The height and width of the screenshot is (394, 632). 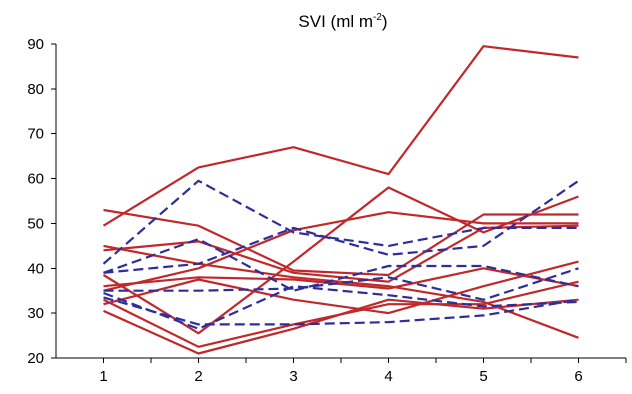 I want to click on y-tick-label: 60, so click(x=35, y=179).